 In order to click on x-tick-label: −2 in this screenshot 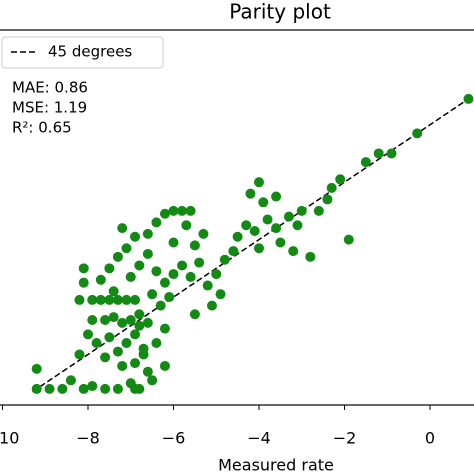, I will do `click(345, 438)`.